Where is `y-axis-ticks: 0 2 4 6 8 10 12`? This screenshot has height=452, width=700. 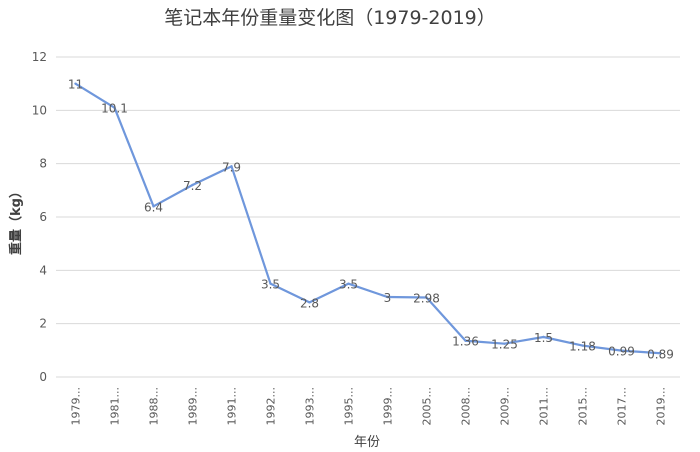 y-axis-ticks: 0 2 4 6 8 10 12 is located at coordinates (39, 217).